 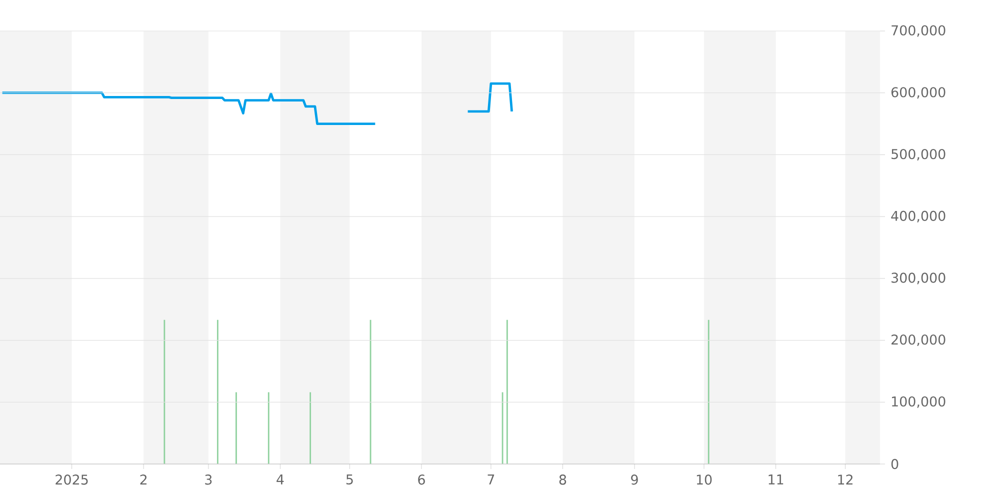 I want to click on x-tick-label: 3, so click(x=208, y=479).